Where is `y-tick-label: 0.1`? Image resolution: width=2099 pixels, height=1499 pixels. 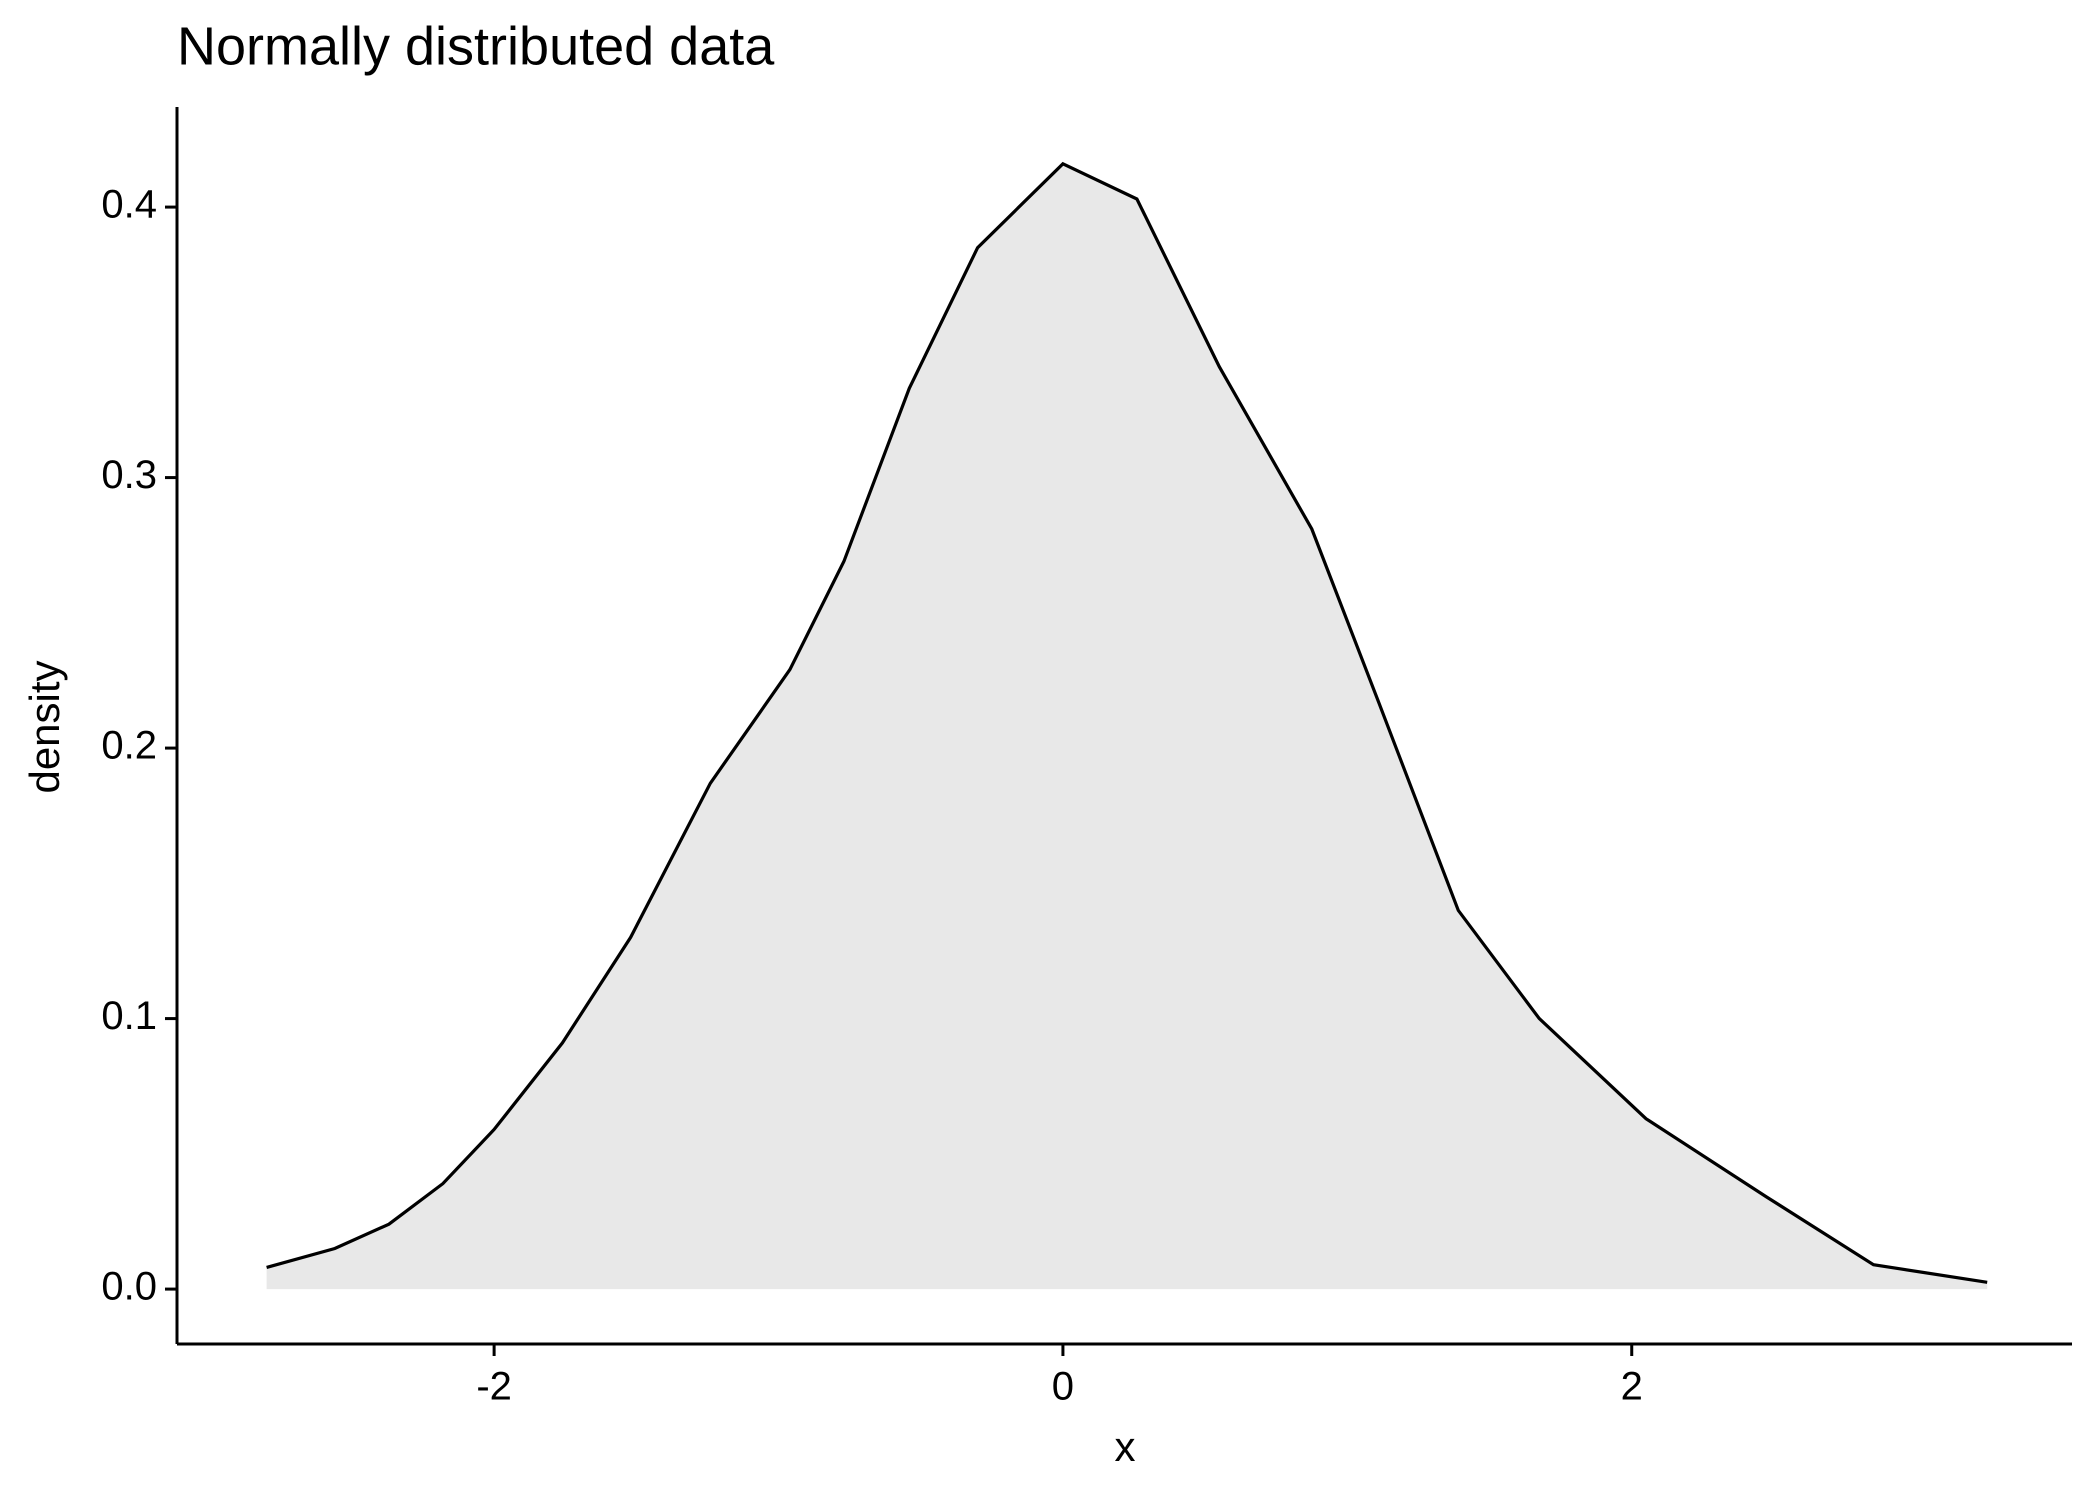 y-tick-label: 0.1 is located at coordinates (129, 1016).